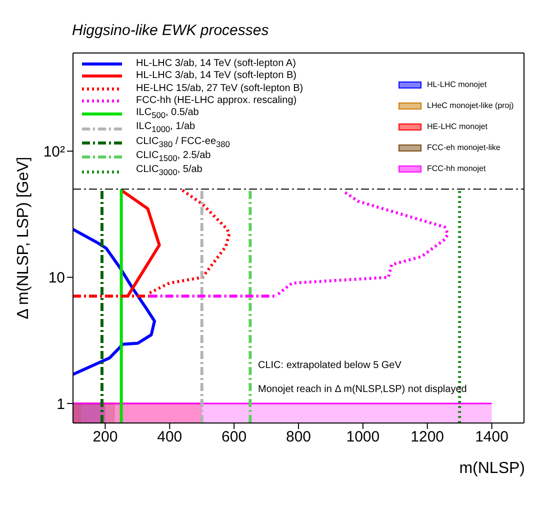  What do you see at coordinates (167, 114) in the screenshot?
I see `legend-label: ILC$_{500}$, 0.5/ab` at bounding box center [167, 114].